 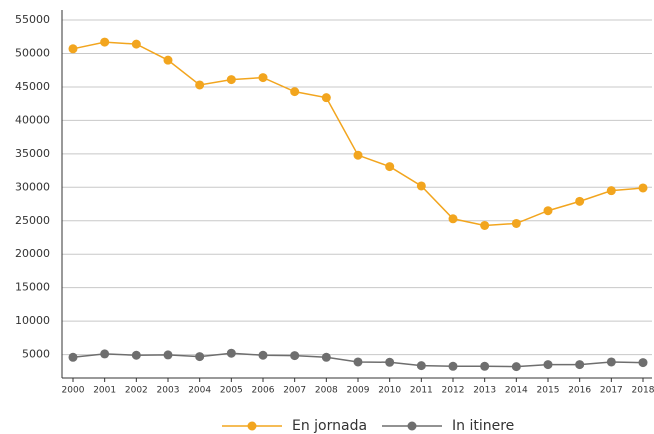 What do you see at coordinates (263, 391) in the screenshot?
I see `x-tick-label: 2006` at bounding box center [263, 391].